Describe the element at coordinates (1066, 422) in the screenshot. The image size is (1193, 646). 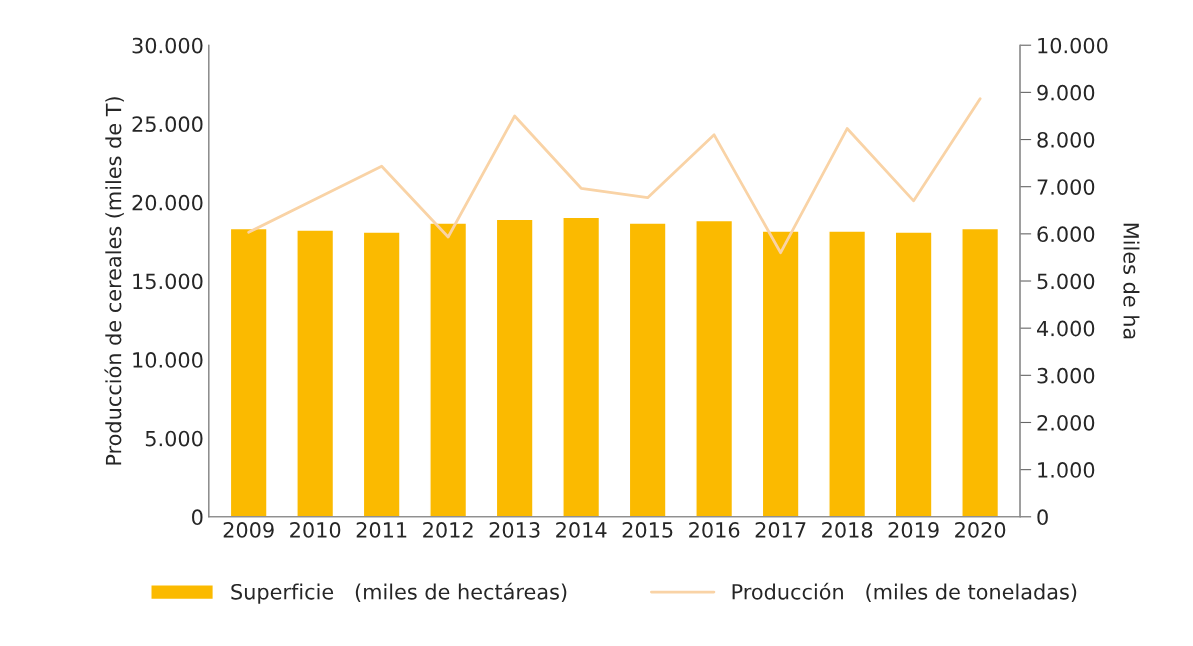
I see `y2-tick-label: 2.000` at that location.